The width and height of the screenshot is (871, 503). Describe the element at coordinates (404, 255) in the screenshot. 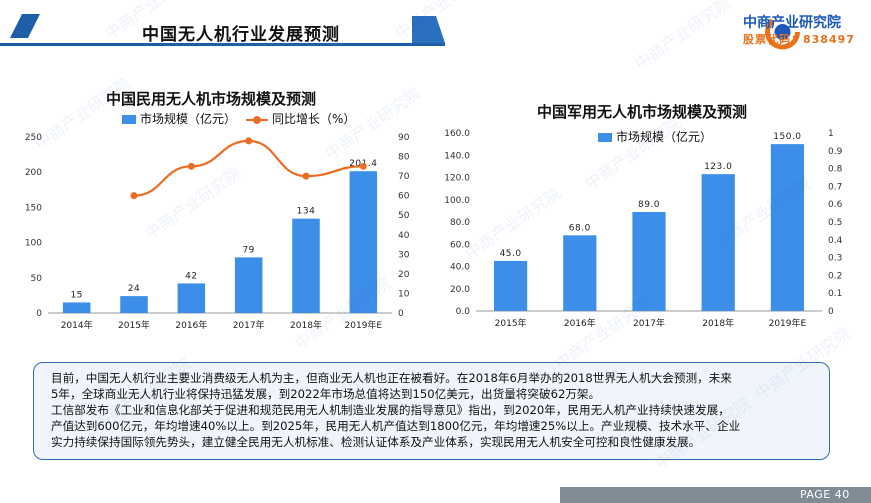

I see `y2-tick-label: 30` at that location.